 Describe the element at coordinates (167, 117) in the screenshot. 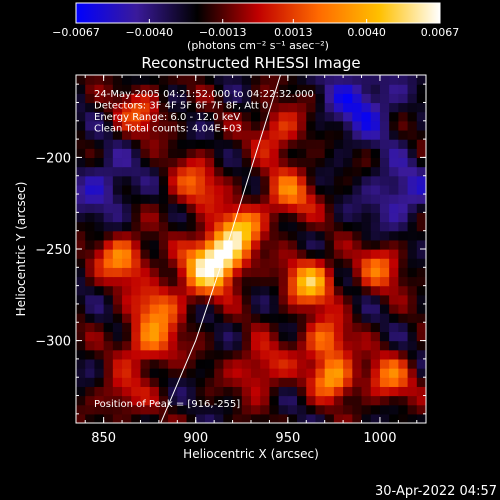

I see `annotation-line: Energy Range: 6.0 - 12.0 keV` at that location.